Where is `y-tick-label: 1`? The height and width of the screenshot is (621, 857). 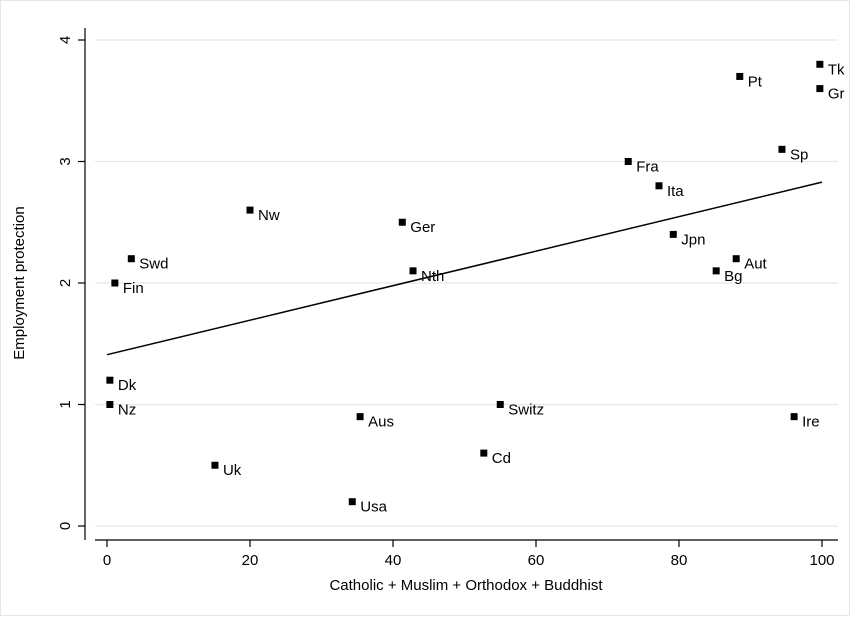 y-tick-label: 1 is located at coordinates (65, 404).